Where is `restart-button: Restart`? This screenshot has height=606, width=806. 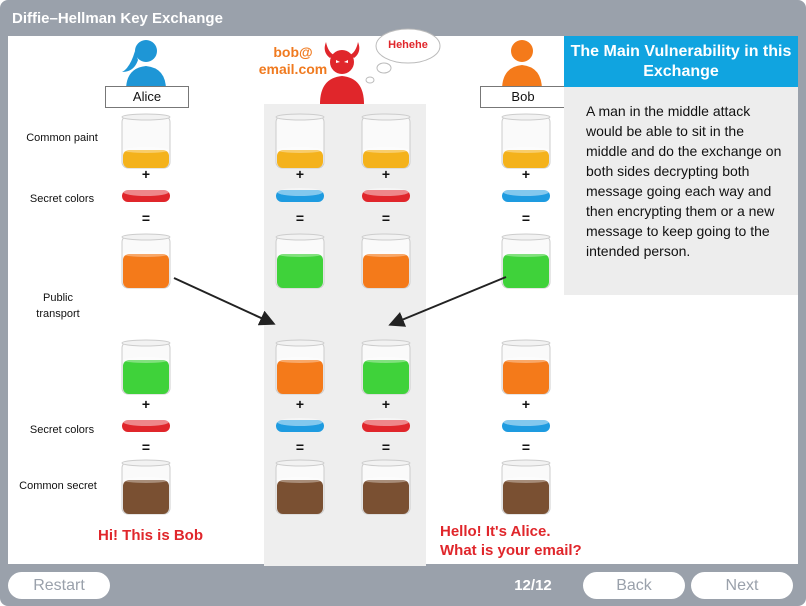
restart-button: Restart is located at coordinates (59, 585).